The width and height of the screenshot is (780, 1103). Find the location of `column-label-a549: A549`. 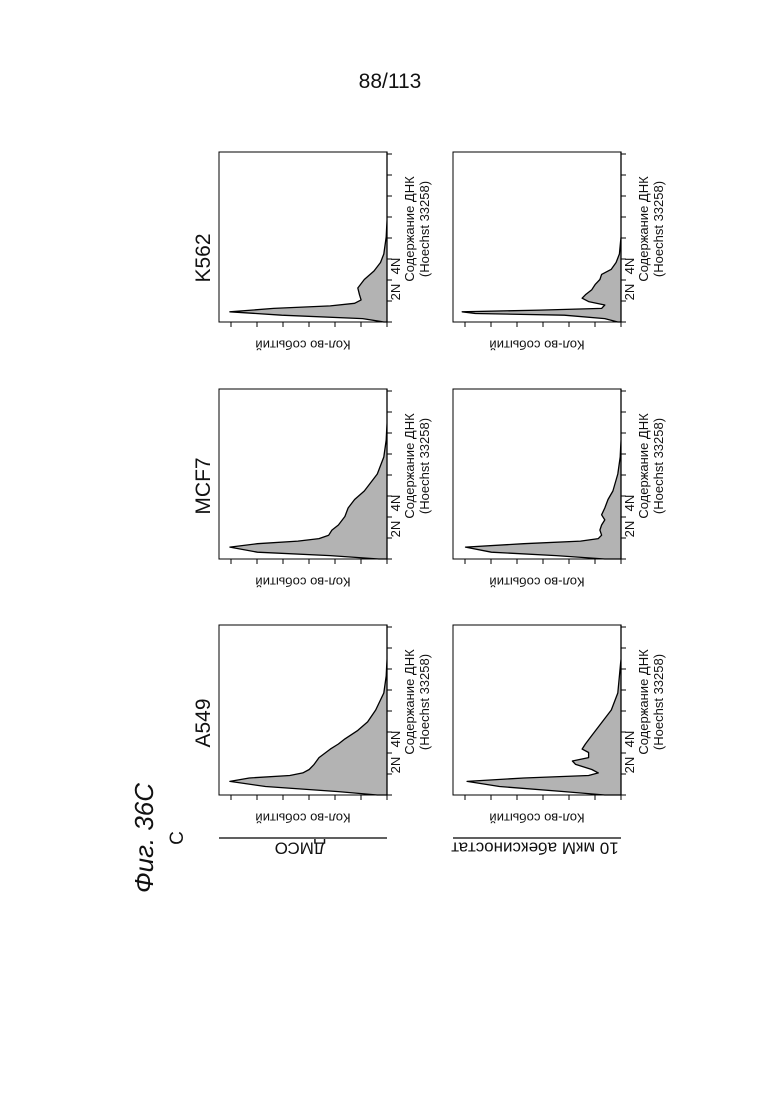

column-label-a549: A549 is located at coordinates (203, 722).